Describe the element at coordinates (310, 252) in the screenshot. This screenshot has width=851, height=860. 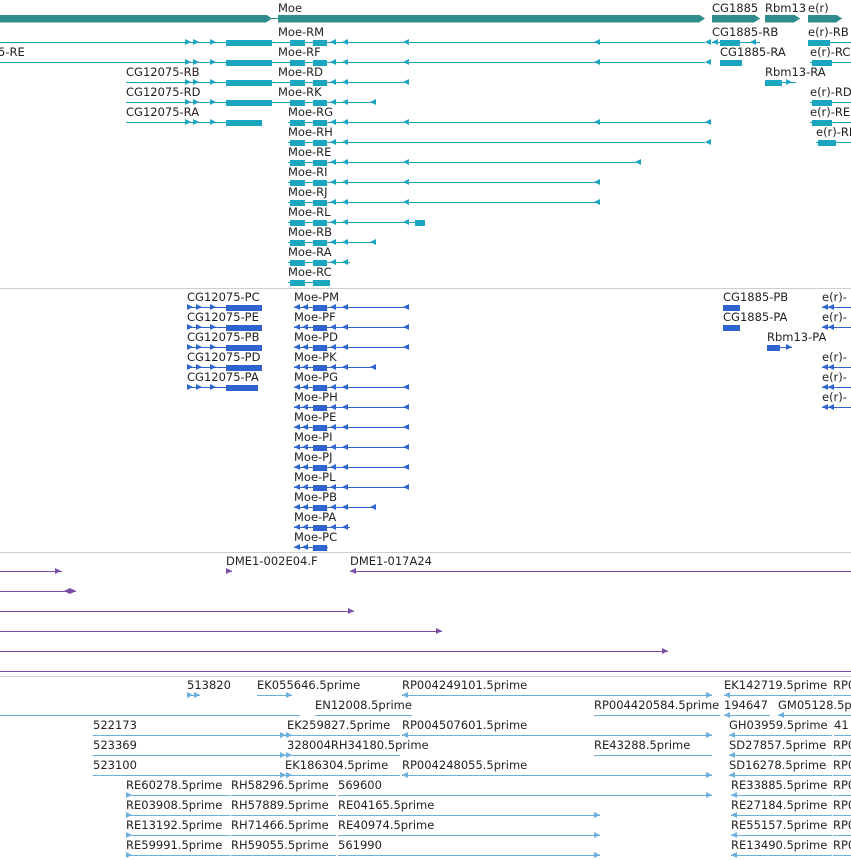
I see `transcript-feature-label: Moe-RA` at that location.